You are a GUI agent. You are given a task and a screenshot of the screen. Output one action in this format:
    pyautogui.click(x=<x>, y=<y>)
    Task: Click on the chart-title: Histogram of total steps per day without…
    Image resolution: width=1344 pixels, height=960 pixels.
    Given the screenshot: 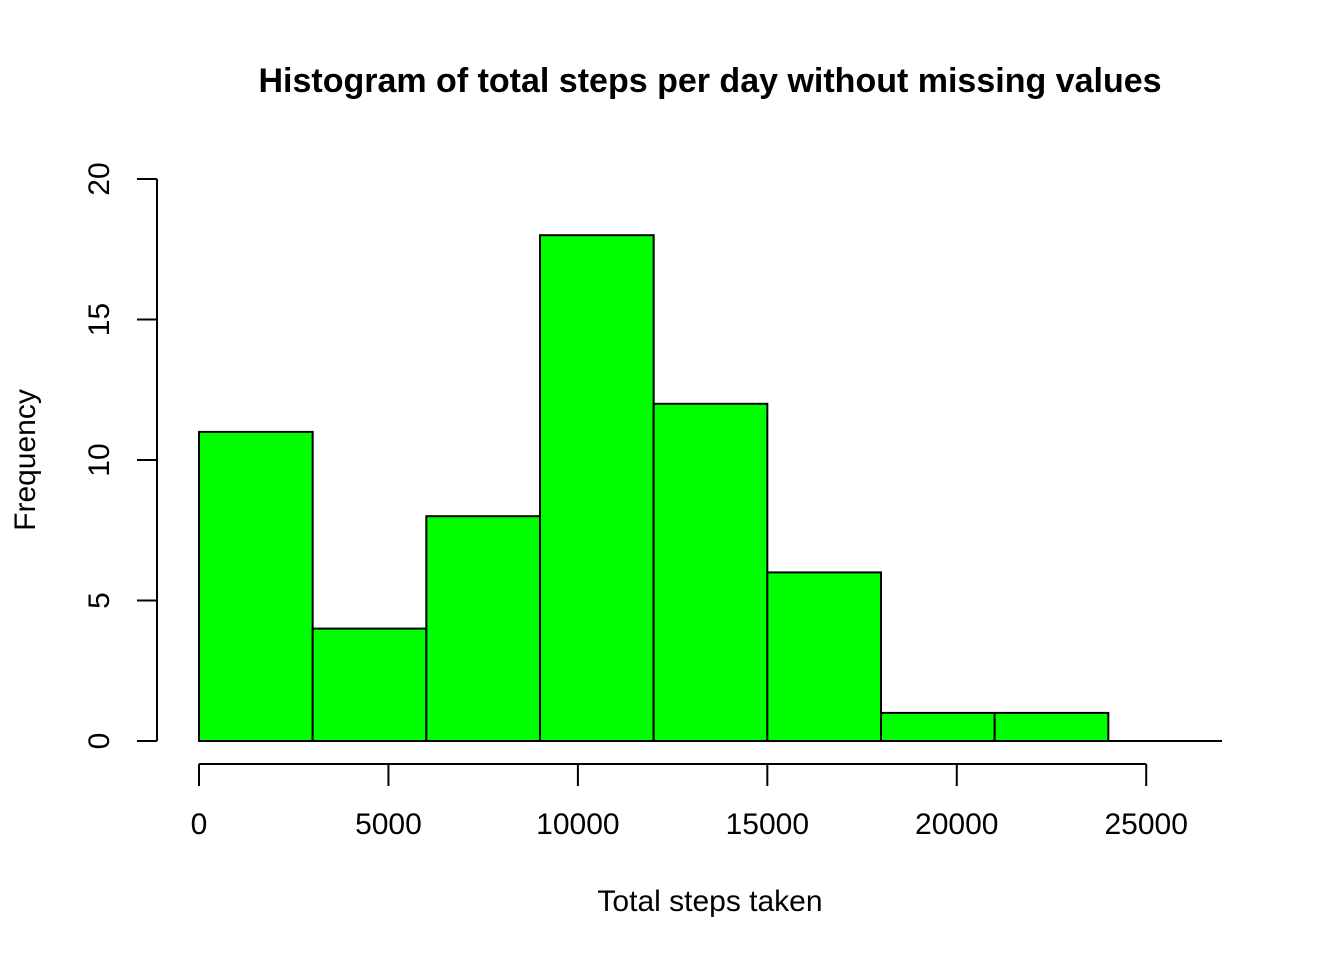 What is the action you would take?
    pyautogui.click(x=709, y=81)
    